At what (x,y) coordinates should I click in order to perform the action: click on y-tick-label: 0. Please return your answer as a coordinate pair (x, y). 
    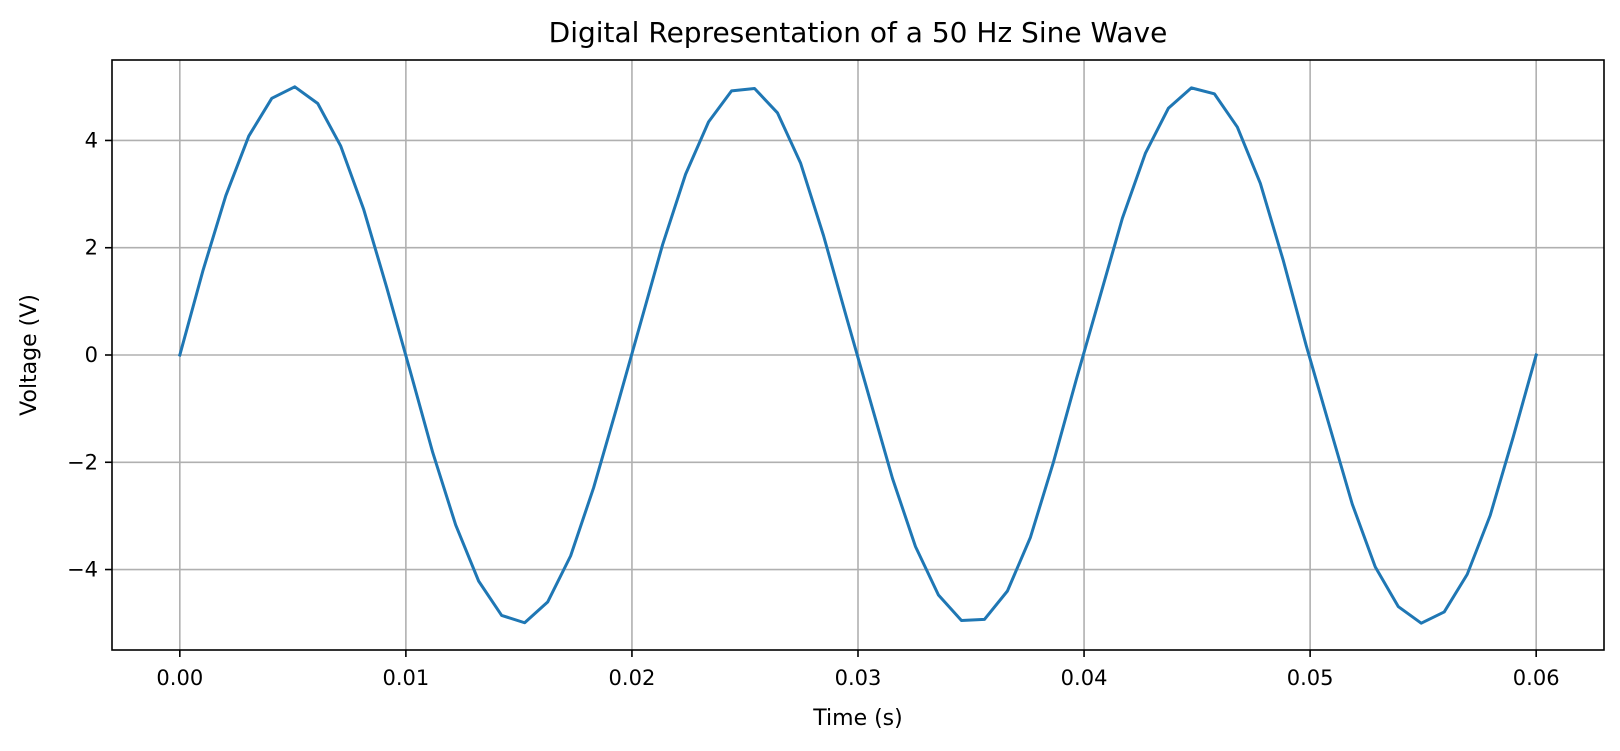
    Looking at the image, I should click on (91, 355).